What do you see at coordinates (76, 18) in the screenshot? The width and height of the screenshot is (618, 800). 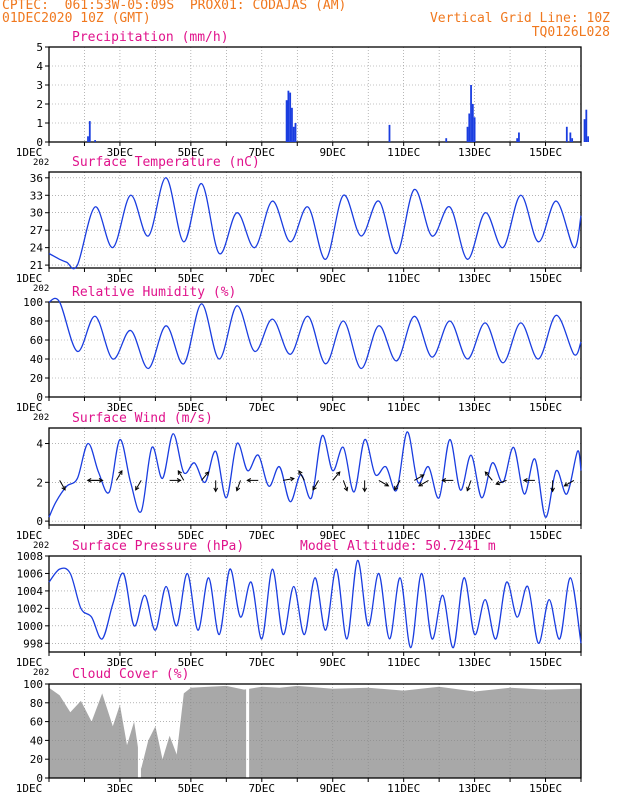 I see `header-left-line2: 01DEC2020 10Z (GMT)` at bounding box center [76, 18].